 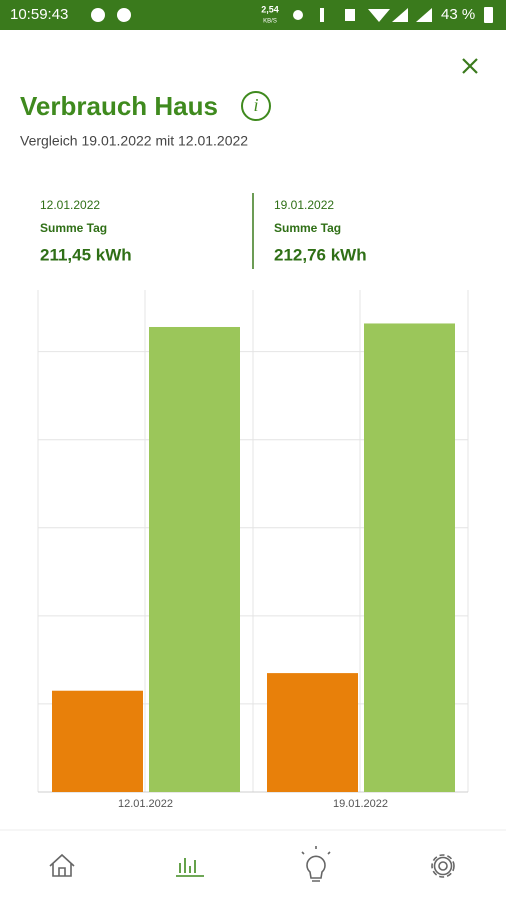 I want to click on network-speed: 2,54, so click(x=270, y=9).